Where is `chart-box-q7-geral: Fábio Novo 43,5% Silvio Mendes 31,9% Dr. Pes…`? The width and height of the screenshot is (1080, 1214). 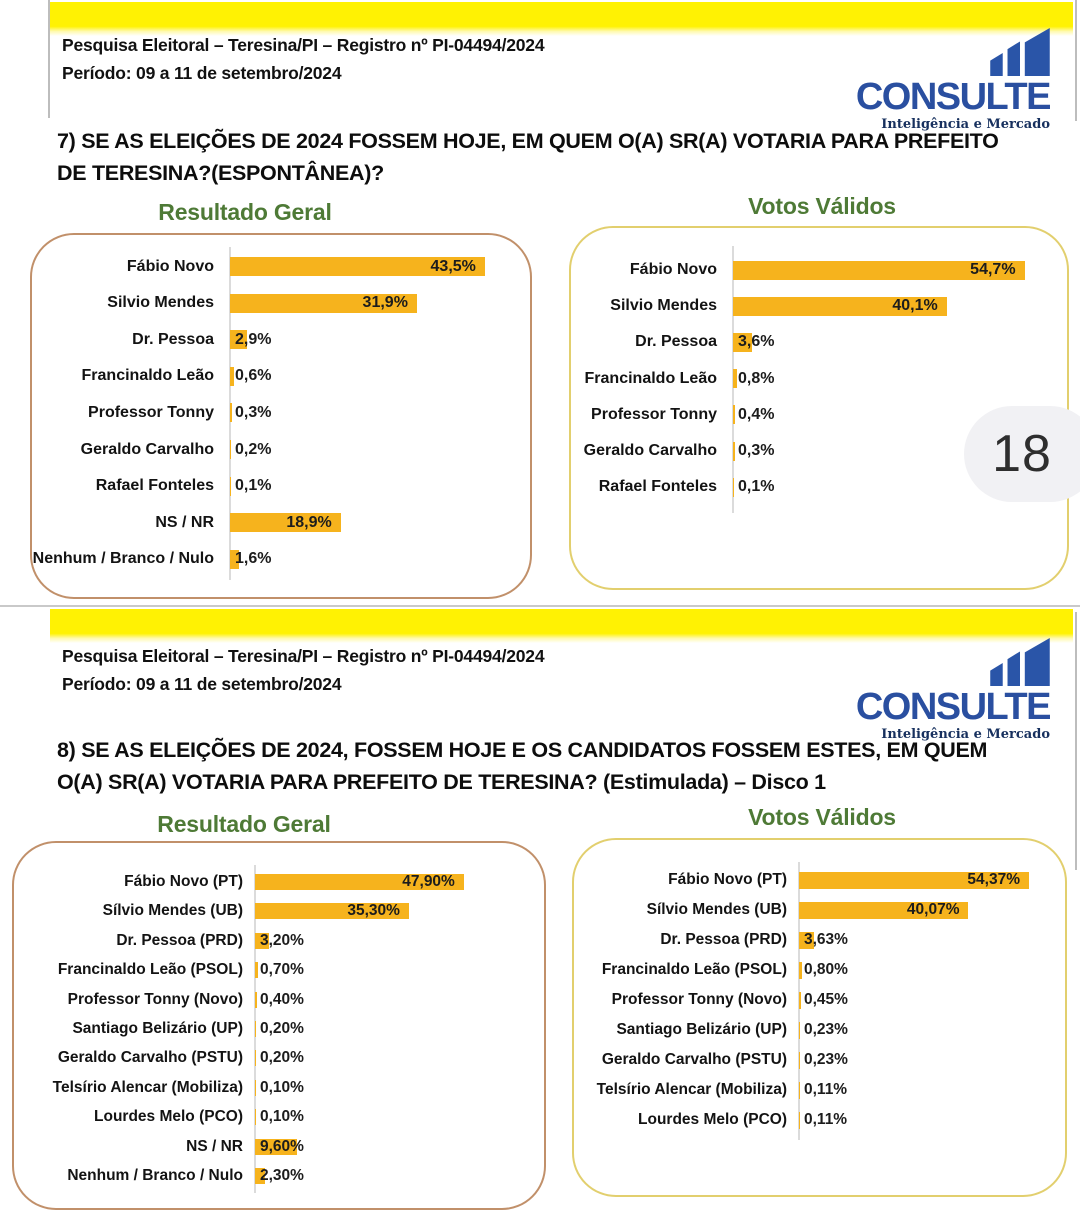 chart-box-q7-geral: Fábio Novo 43,5% Silvio Mendes 31,9% Dr. Pes… is located at coordinates (281, 416).